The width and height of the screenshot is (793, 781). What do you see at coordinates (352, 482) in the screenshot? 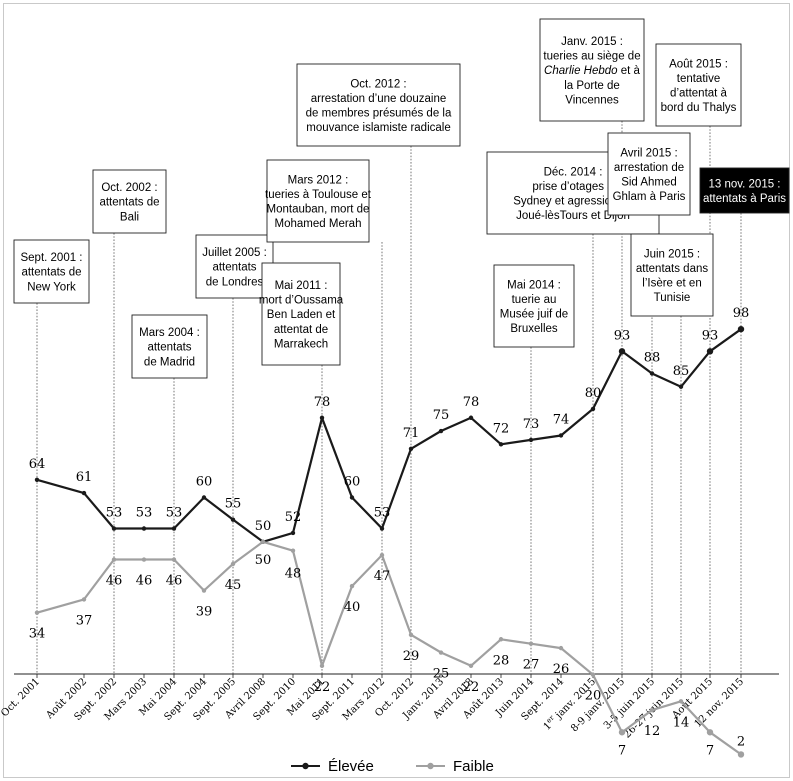
I see `data-label: 60` at bounding box center [352, 482].